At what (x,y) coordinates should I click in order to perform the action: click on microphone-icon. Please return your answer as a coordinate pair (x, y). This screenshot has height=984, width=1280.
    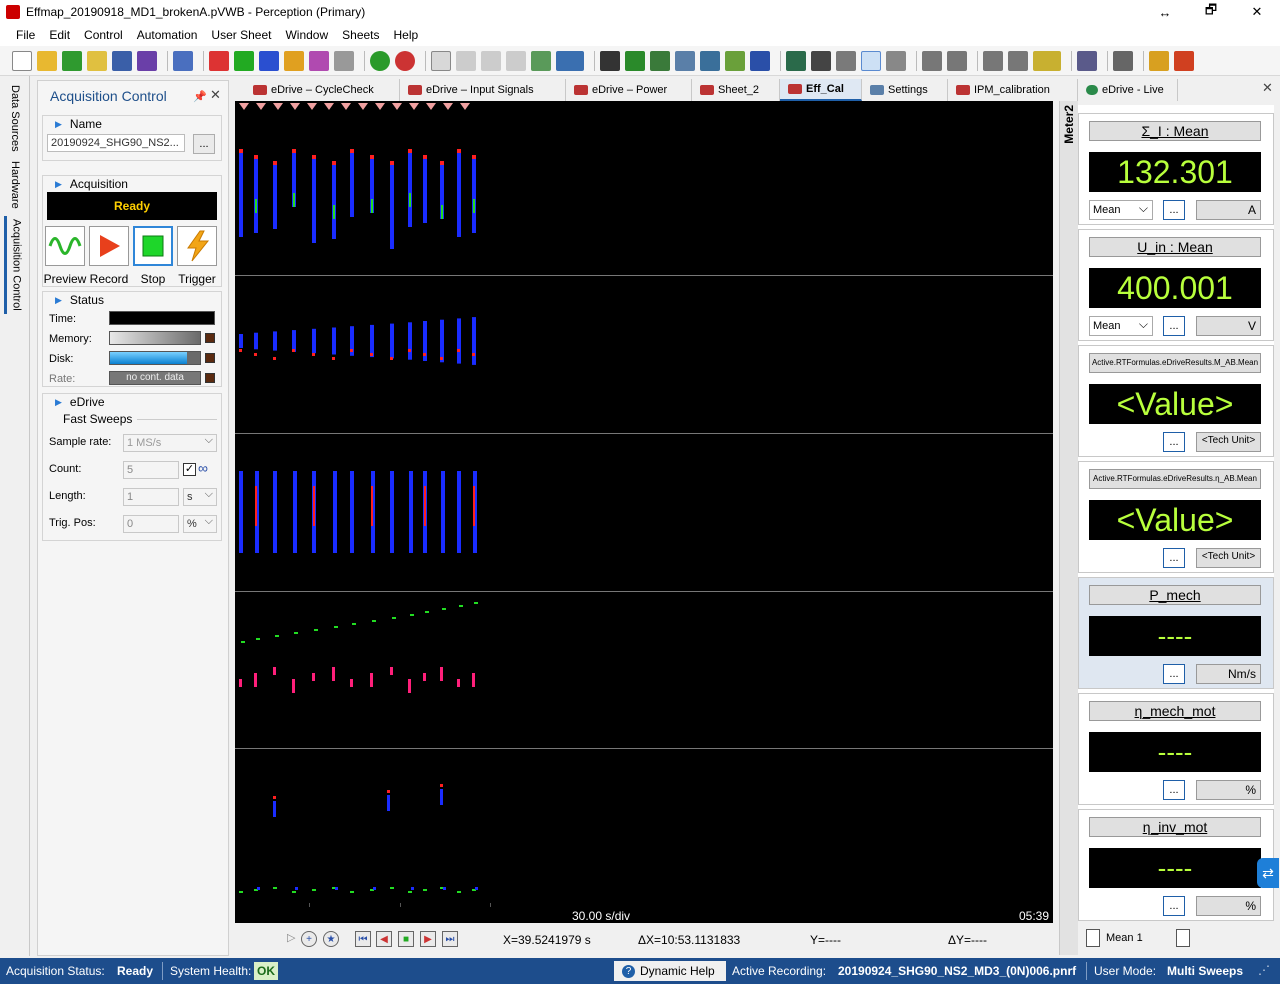
    Looking at the image, I should click on (344, 60).